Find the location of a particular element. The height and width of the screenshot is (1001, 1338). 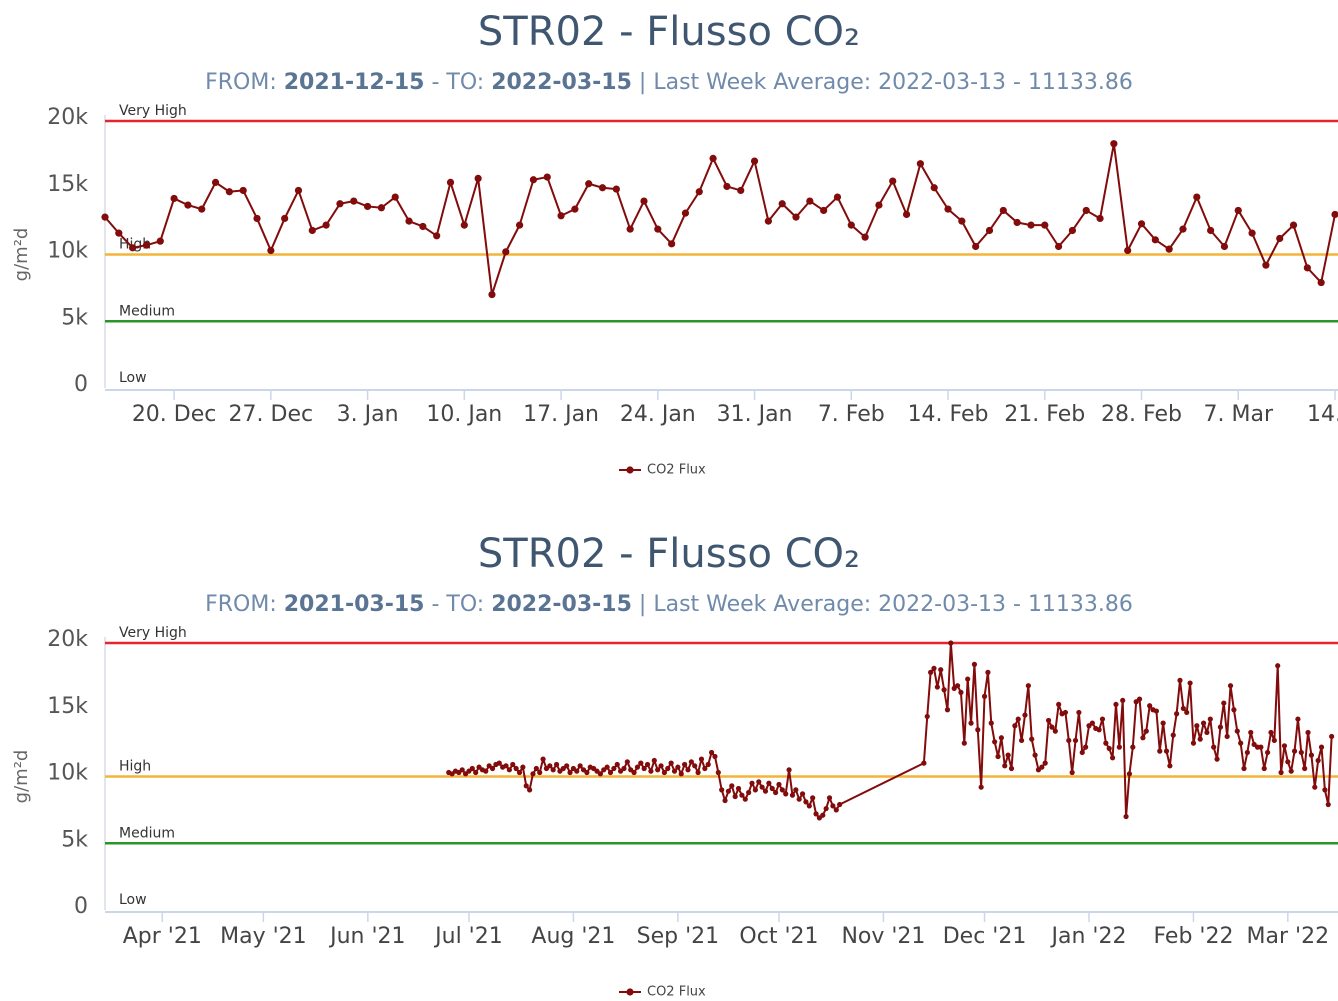

y-axis-title: g/m²d is located at coordinates (21, 777).